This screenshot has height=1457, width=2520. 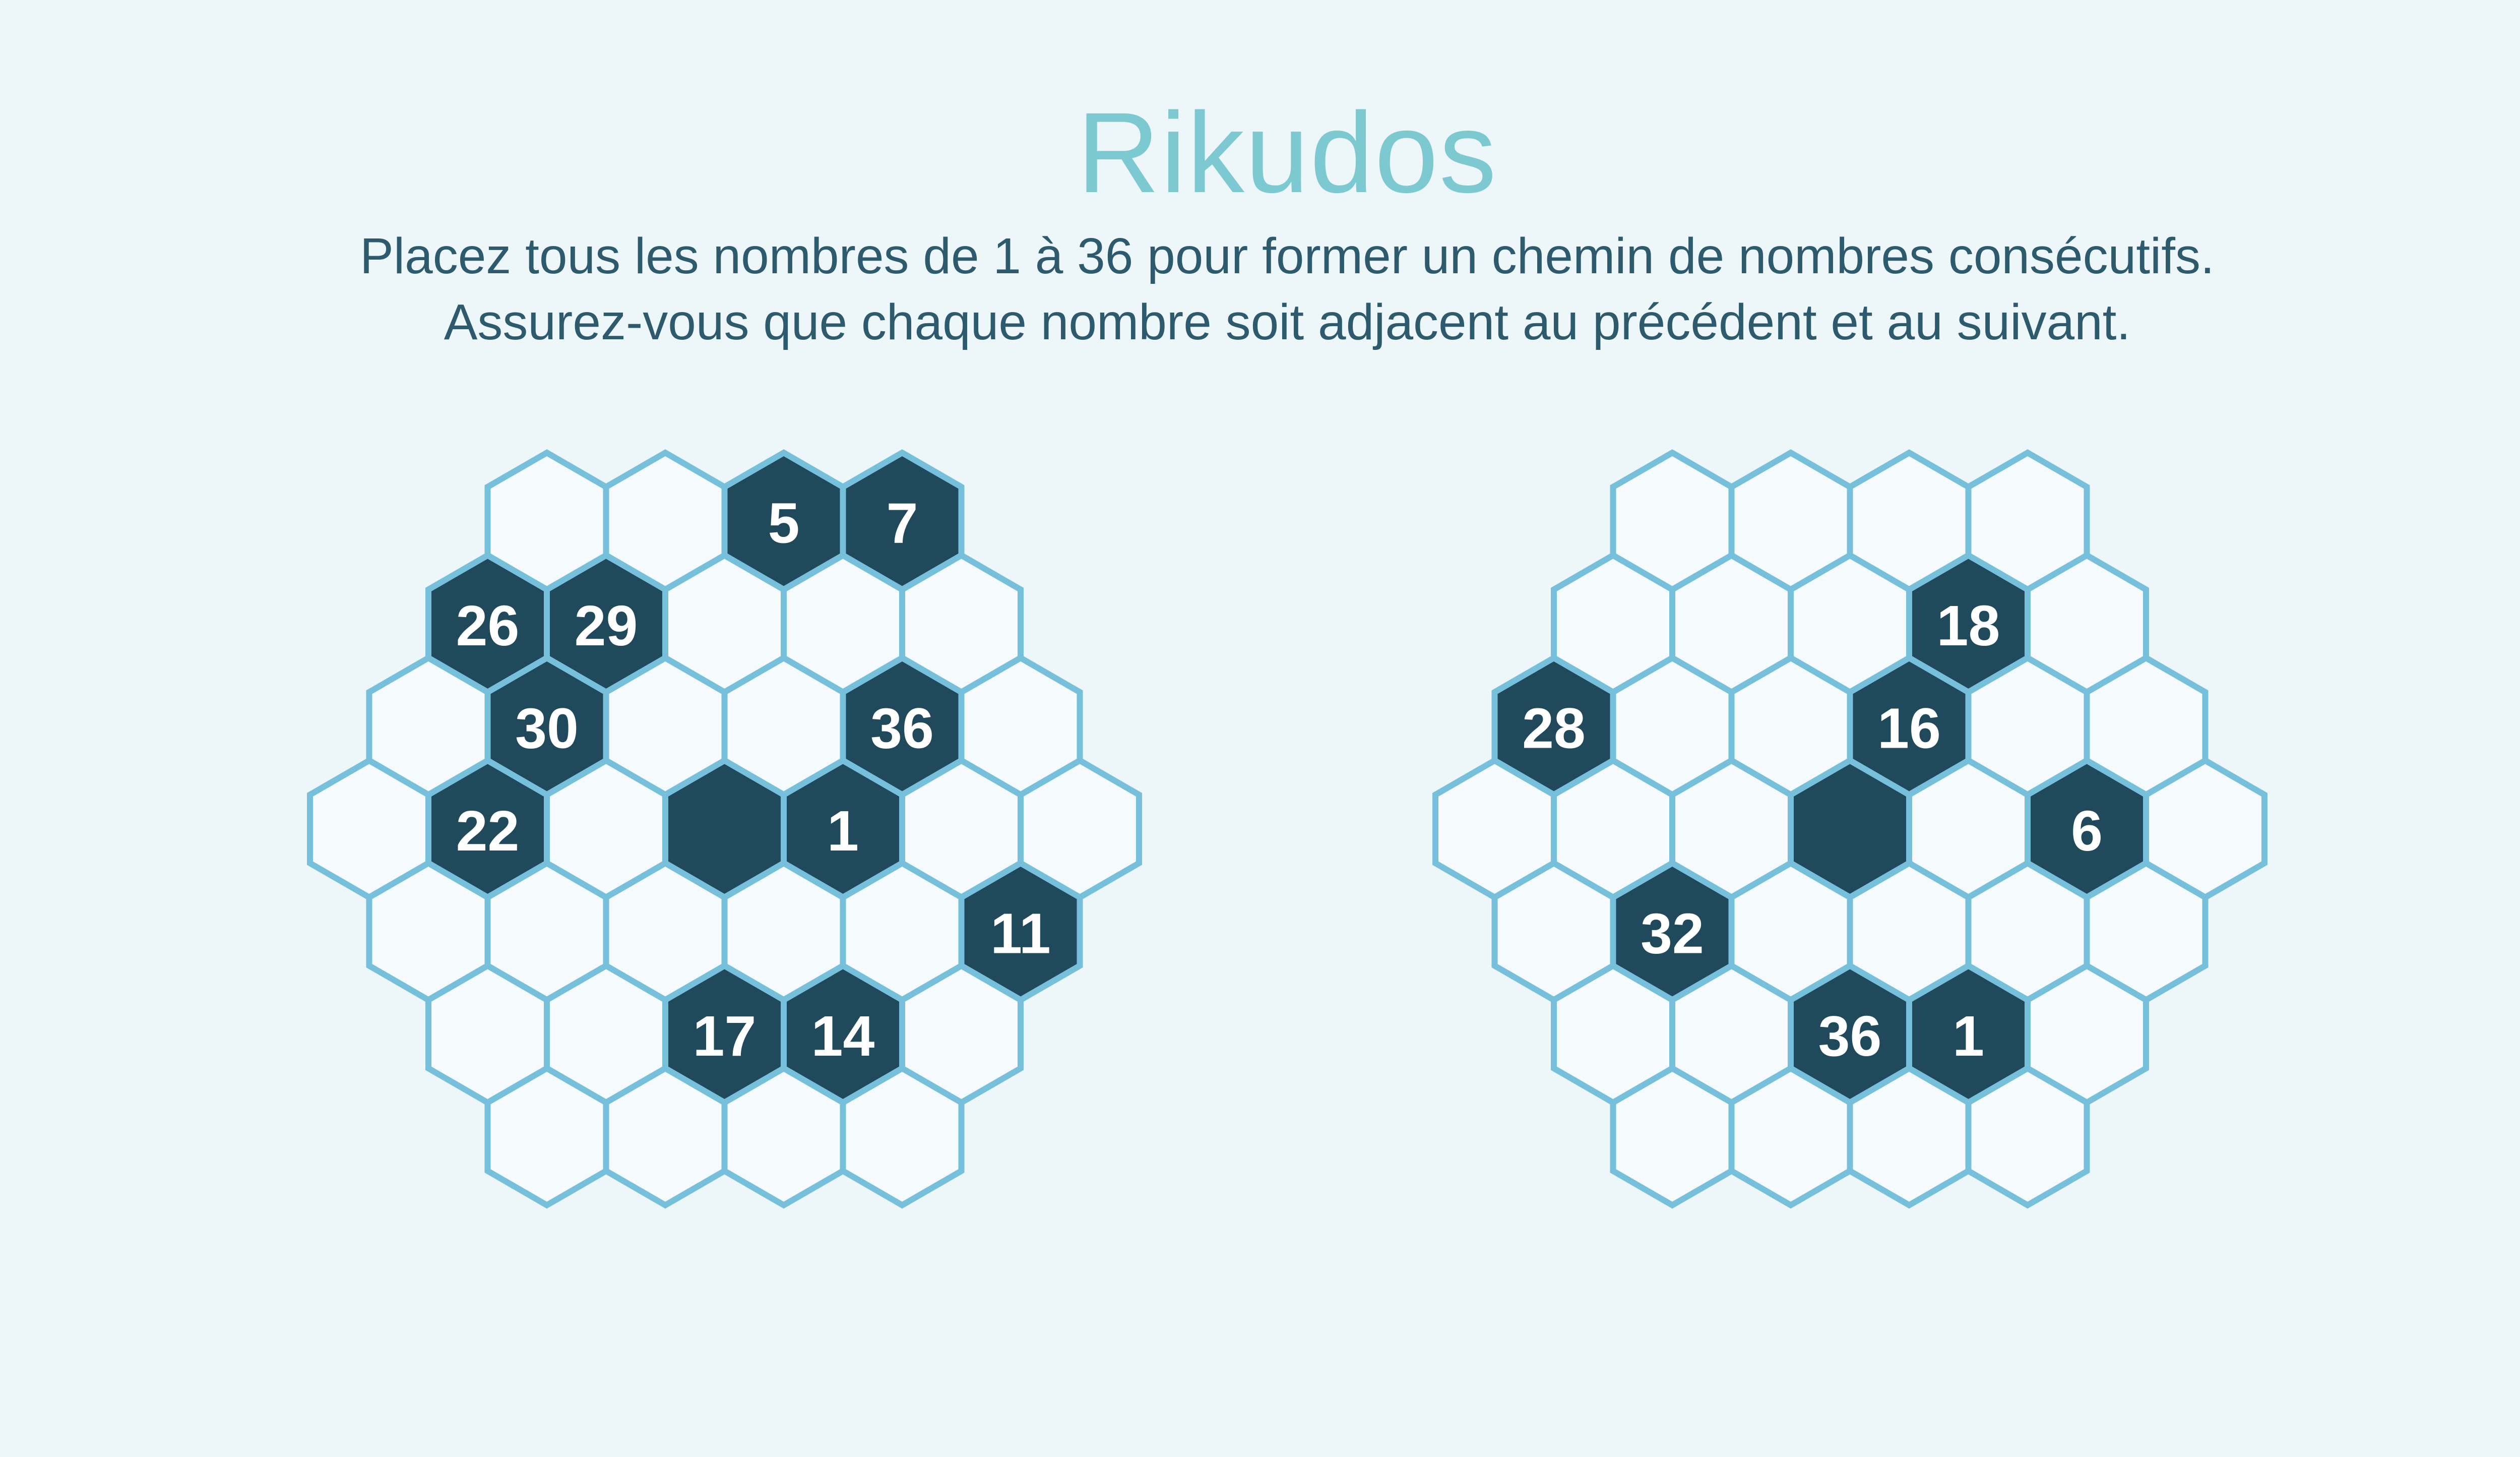 What do you see at coordinates (488, 831) in the screenshot?
I see `clue-number: 22` at bounding box center [488, 831].